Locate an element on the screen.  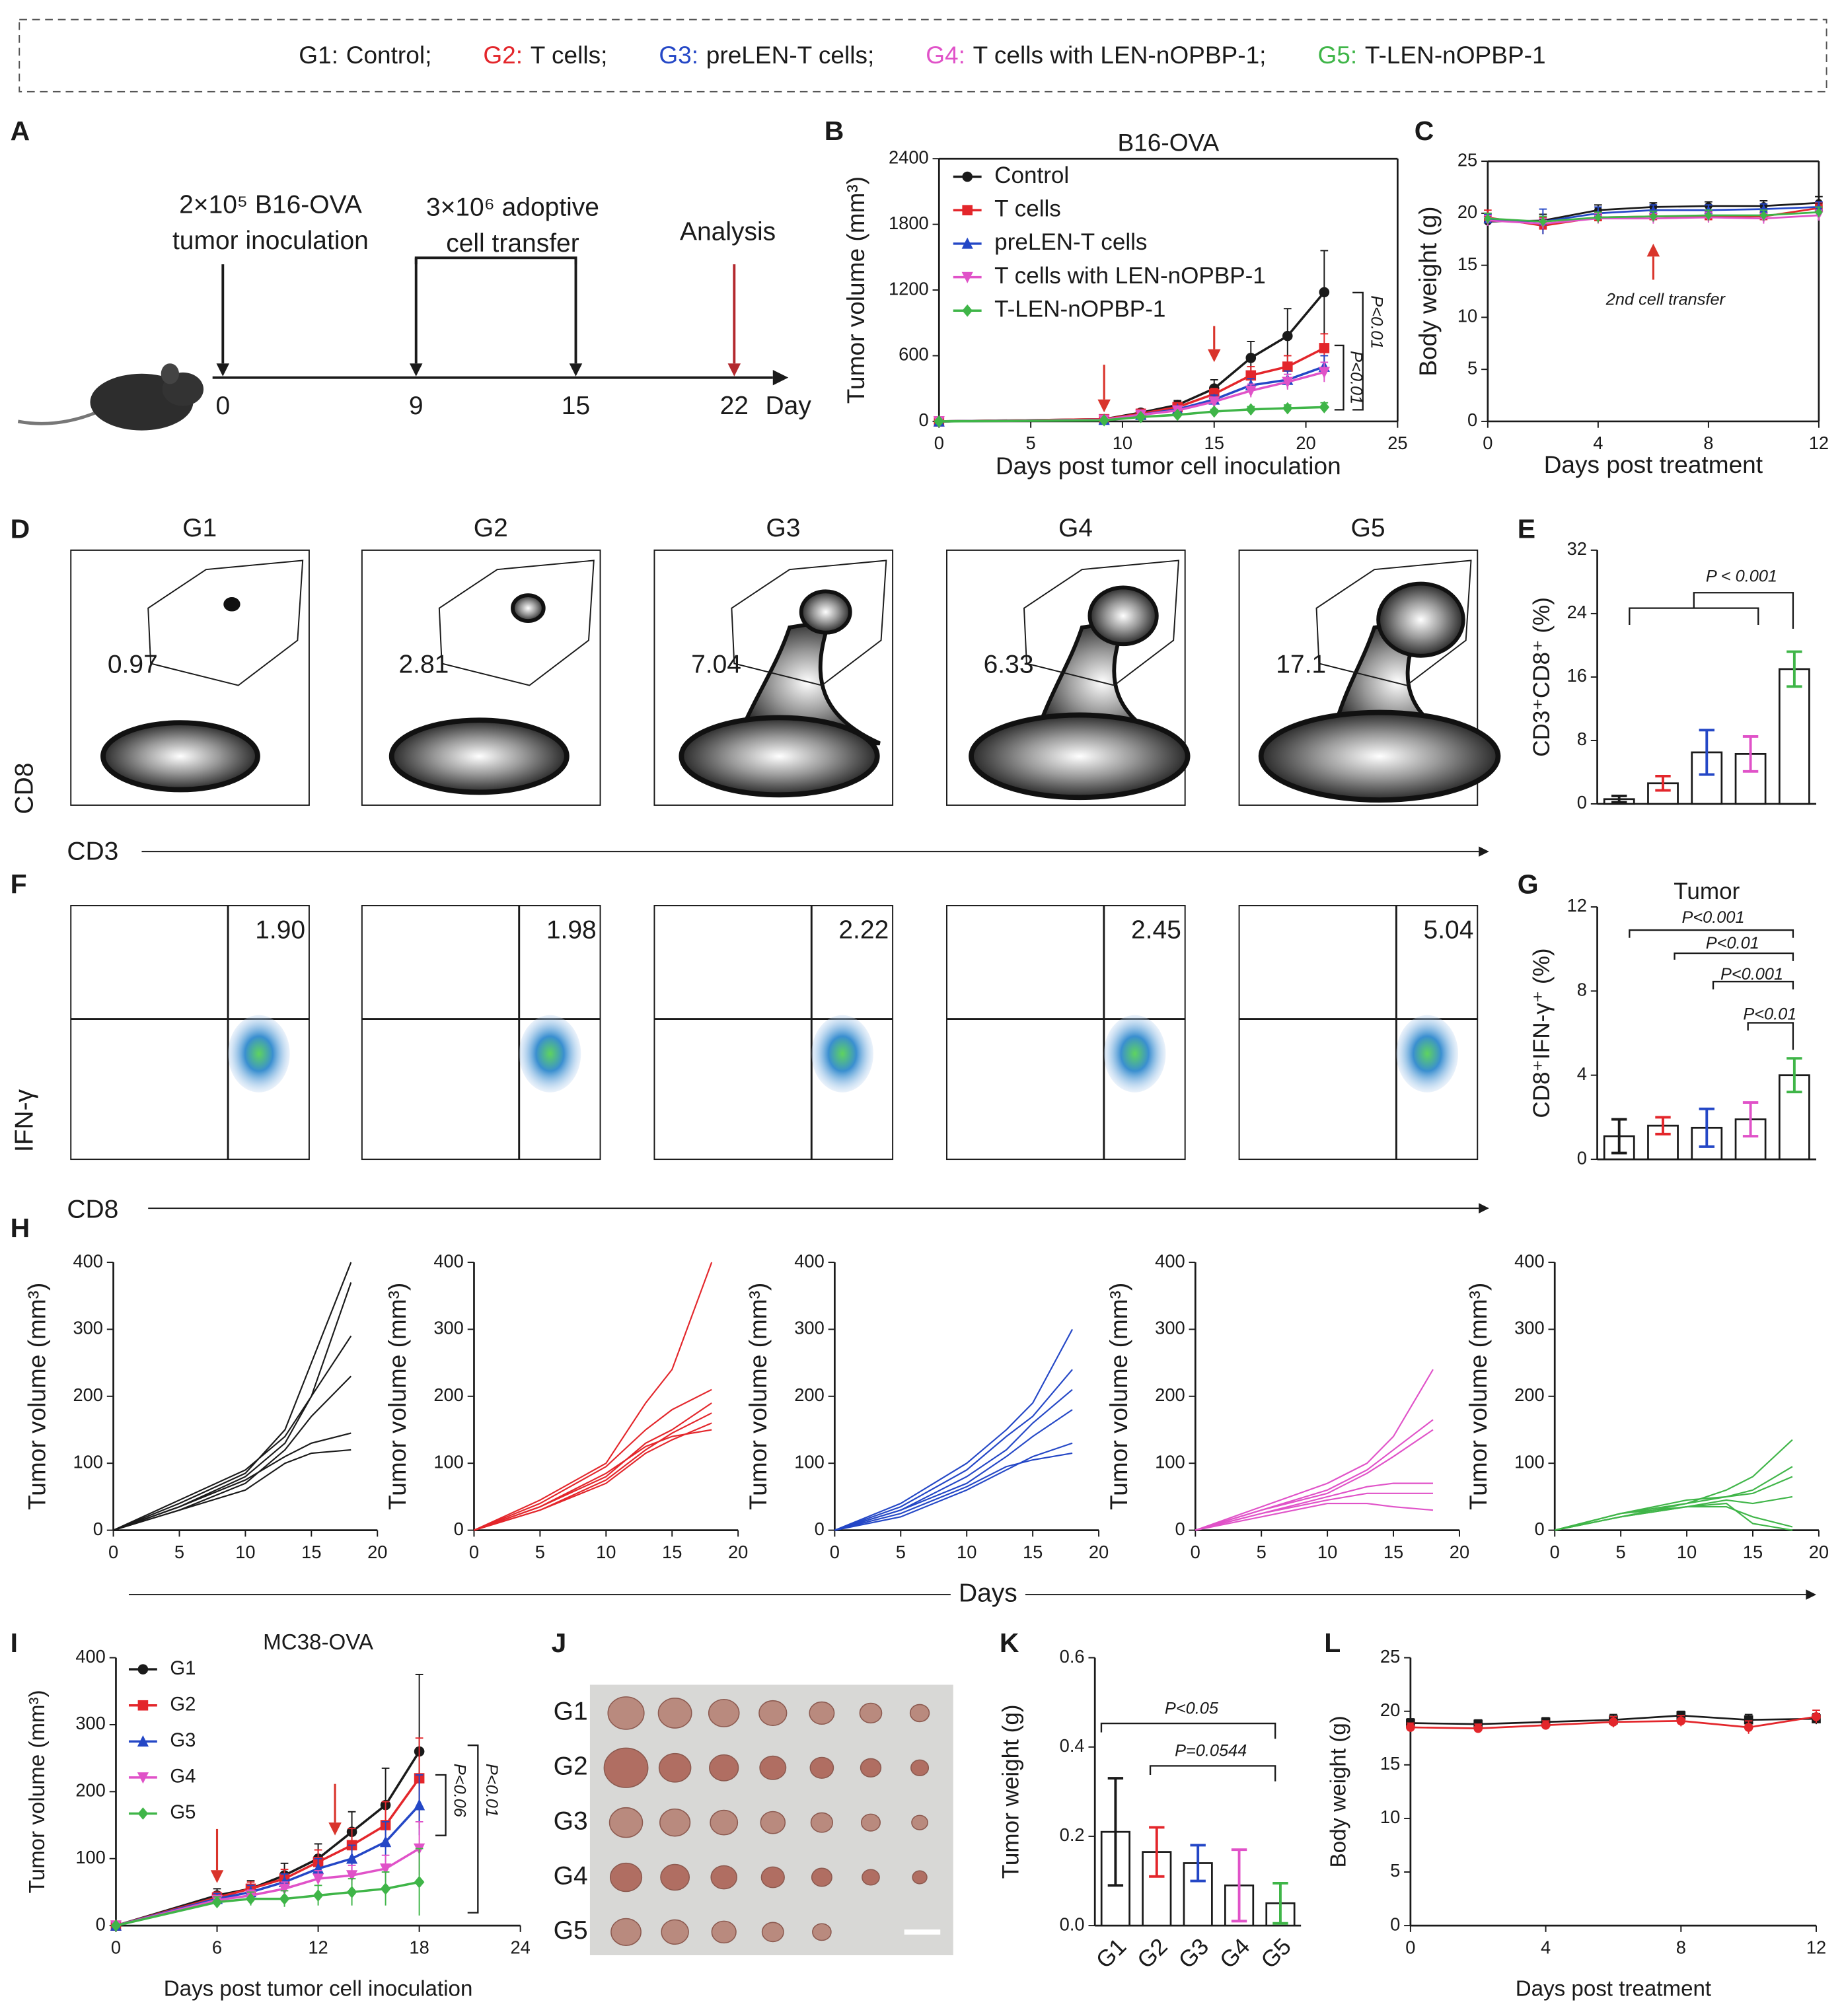
flow-gate is located at coordinates (225, 622).